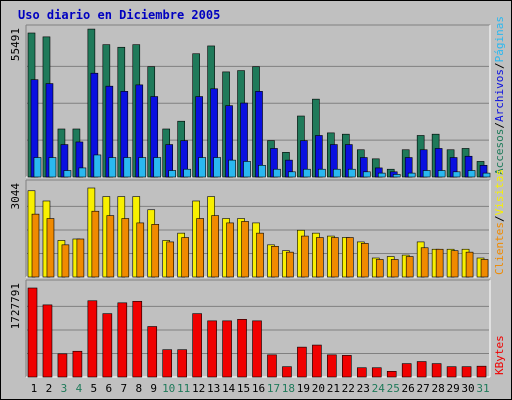  What do you see at coordinates (379, 388) in the screenshot?
I see `x-tick-label-day-24: 24` at bounding box center [379, 388].